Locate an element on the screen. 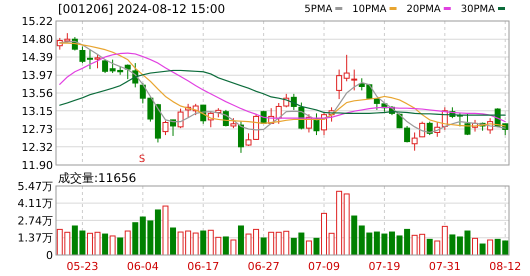  y-tick-label: 1.37万 is located at coordinates (35, 238).